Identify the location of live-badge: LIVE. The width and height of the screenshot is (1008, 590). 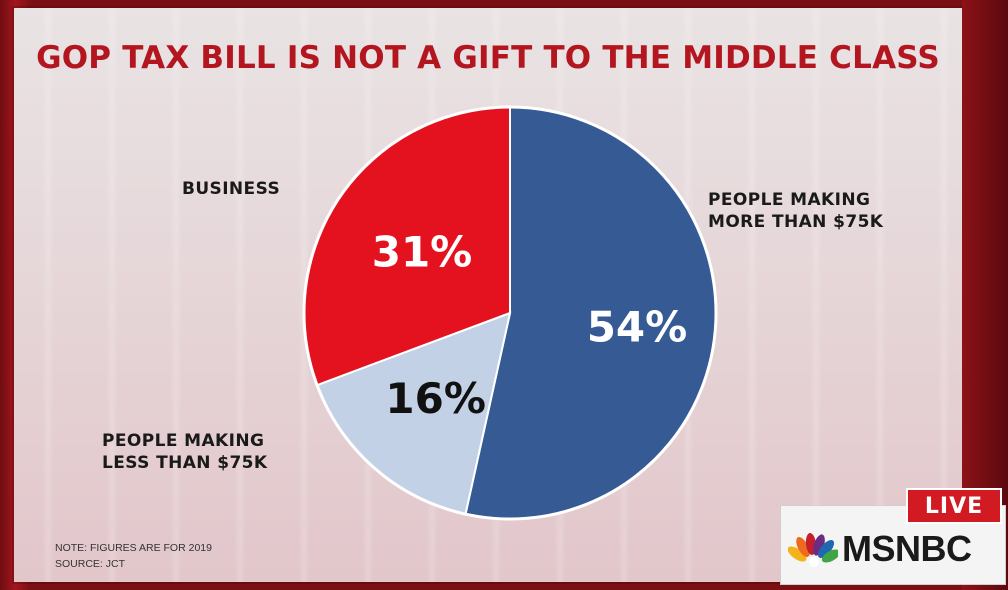
(954, 506).